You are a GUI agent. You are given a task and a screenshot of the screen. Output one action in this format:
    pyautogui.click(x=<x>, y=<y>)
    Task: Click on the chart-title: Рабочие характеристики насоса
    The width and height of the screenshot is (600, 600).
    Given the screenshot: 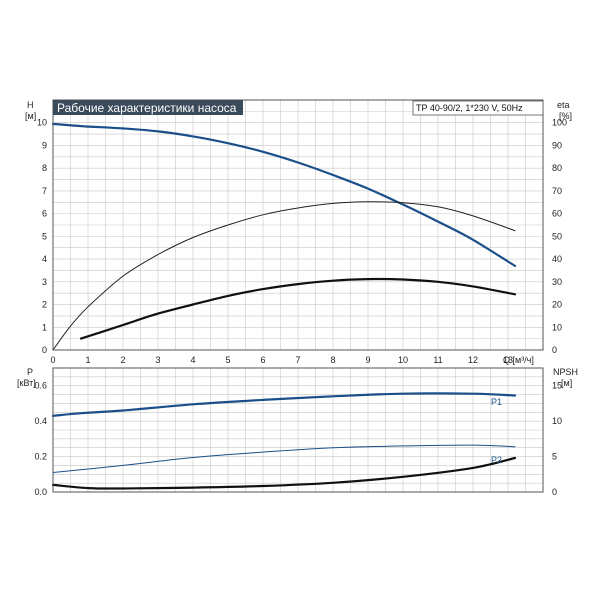 What is the action you would take?
    pyautogui.click(x=148, y=107)
    